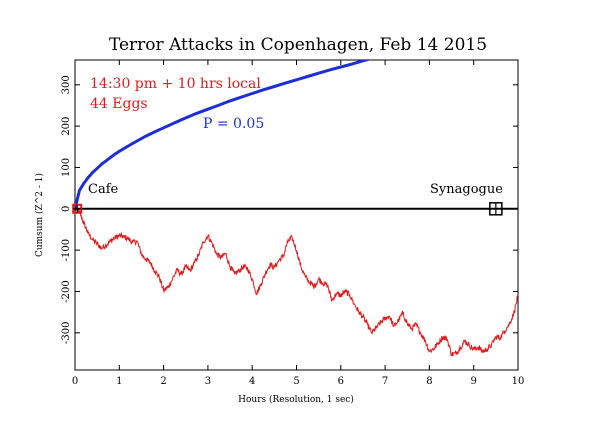 The height and width of the screenshot is (427, 596). Describe the element at coordinates (66, 126) in the screenshot. I see `y-tick-label: 200` at that location.